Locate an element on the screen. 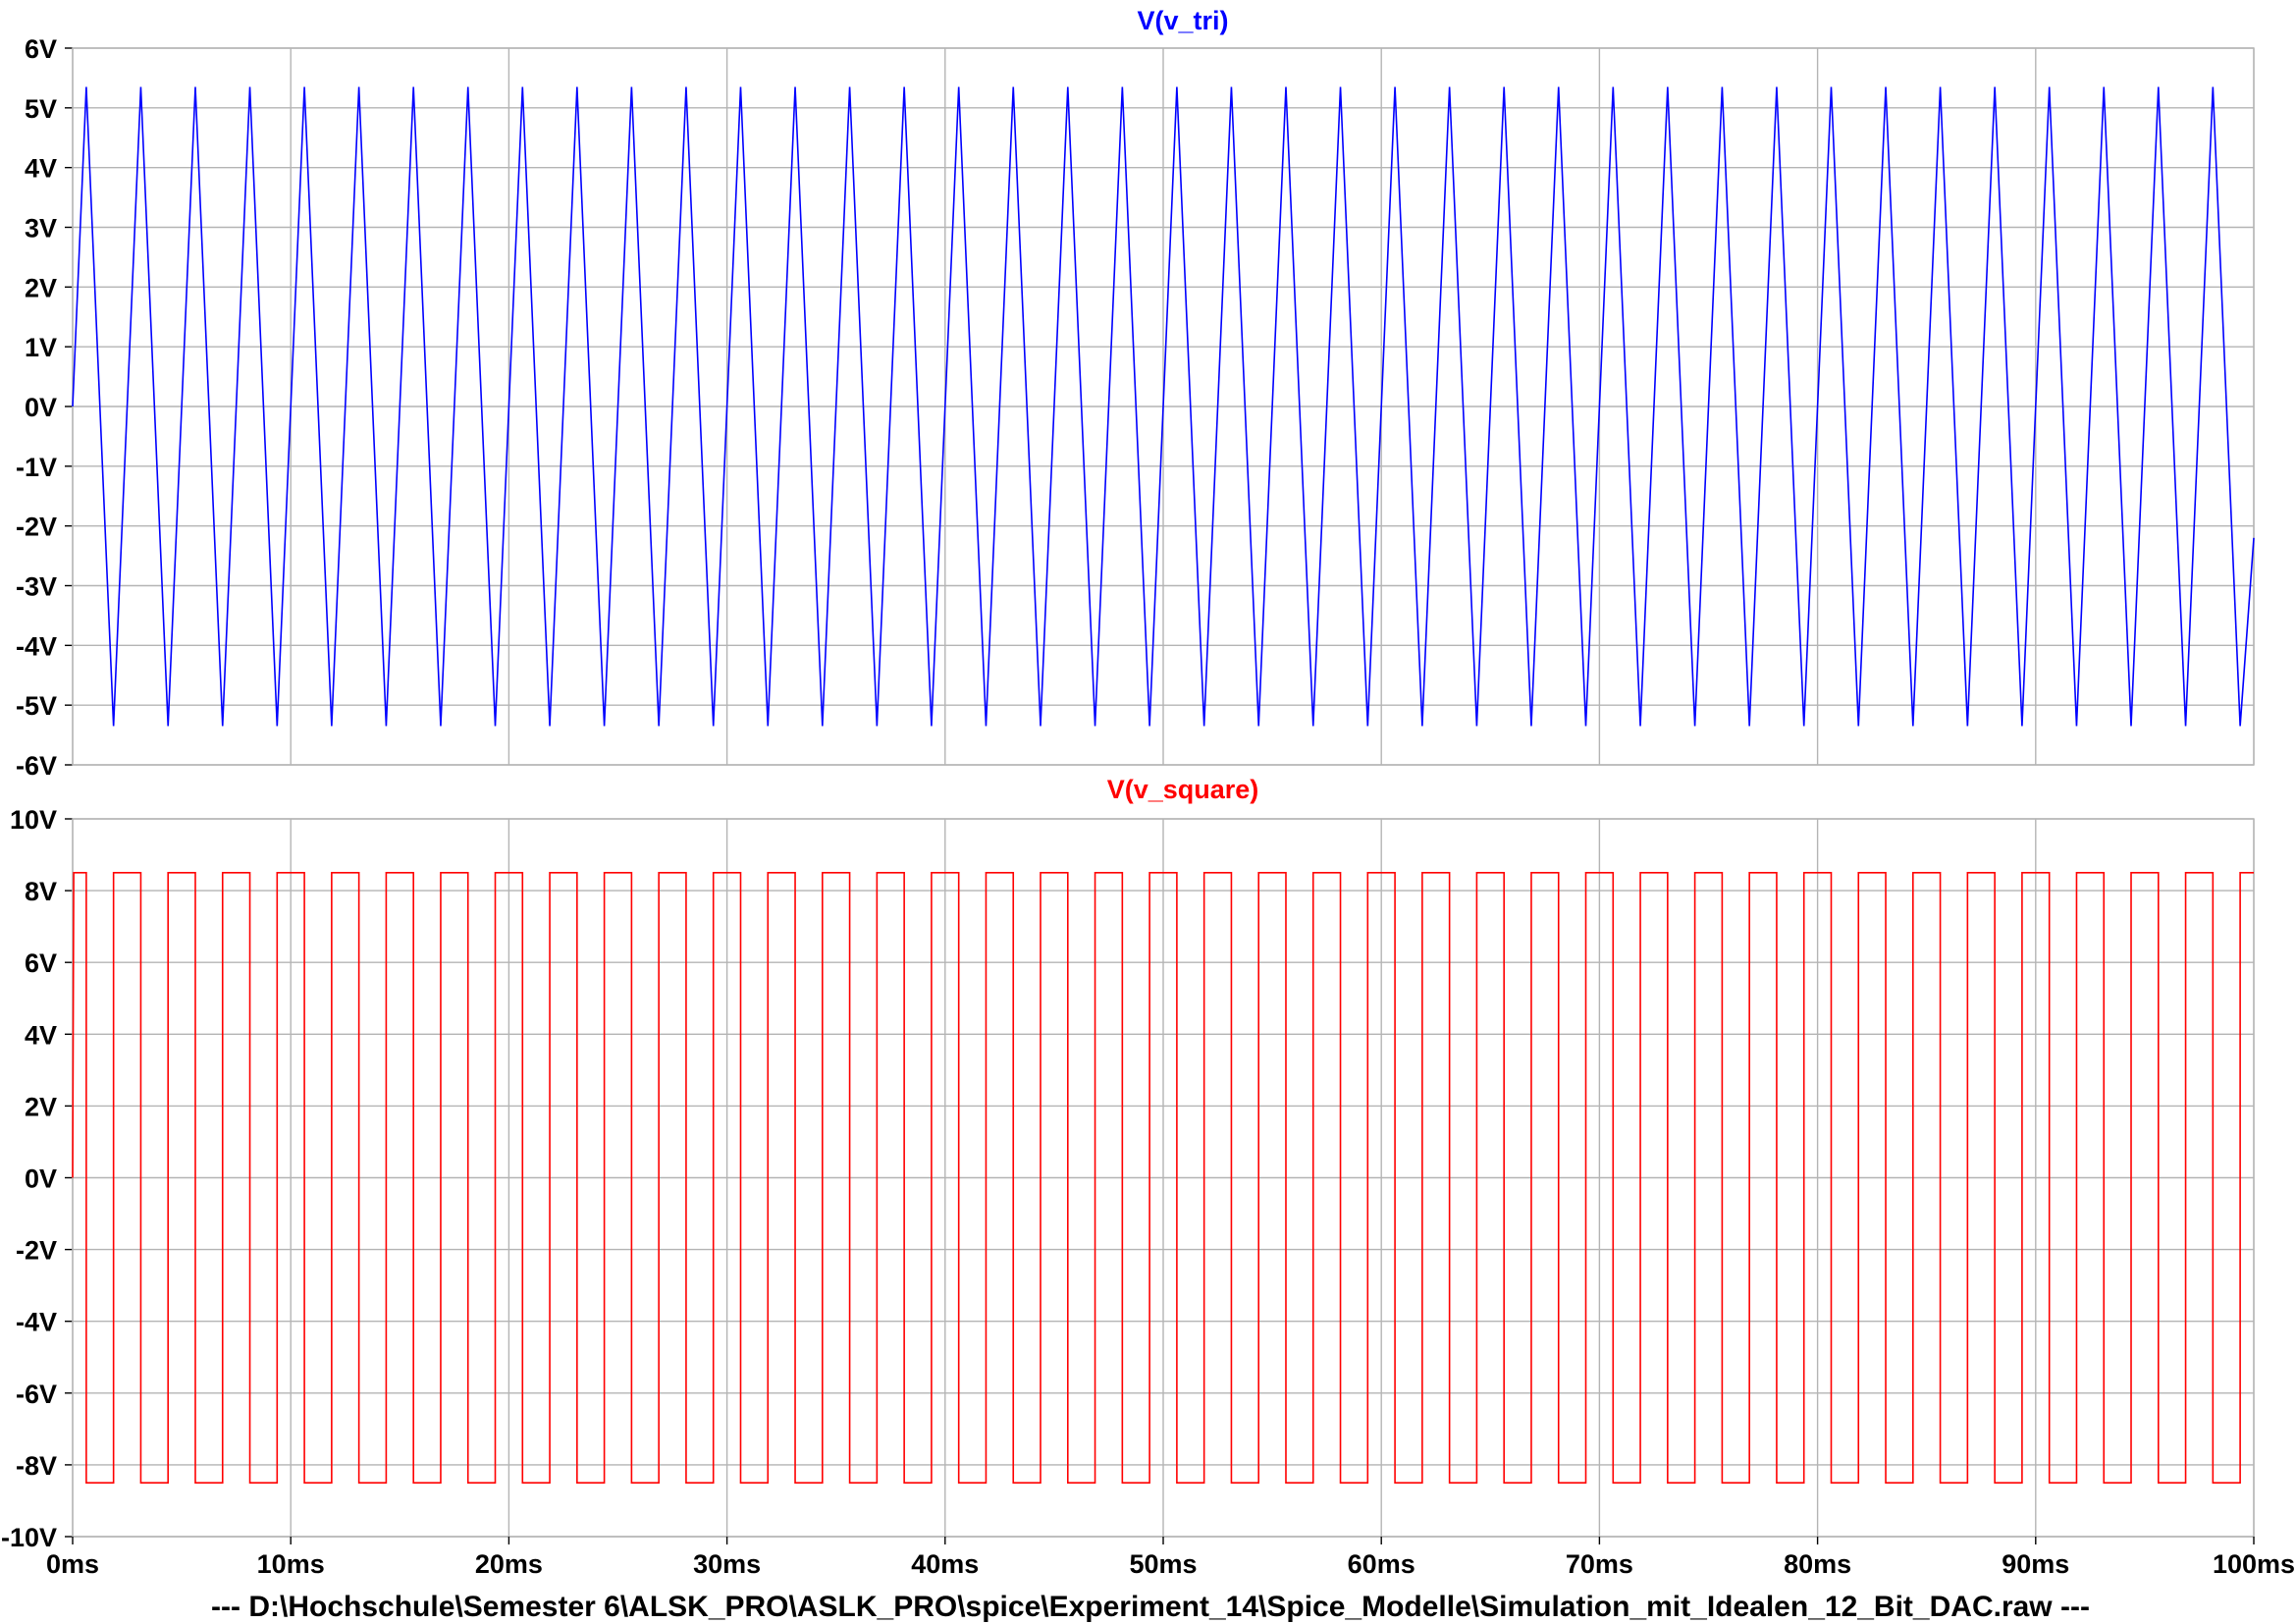  pane-title: V(v_square) is located at coordinates (1183, 789).